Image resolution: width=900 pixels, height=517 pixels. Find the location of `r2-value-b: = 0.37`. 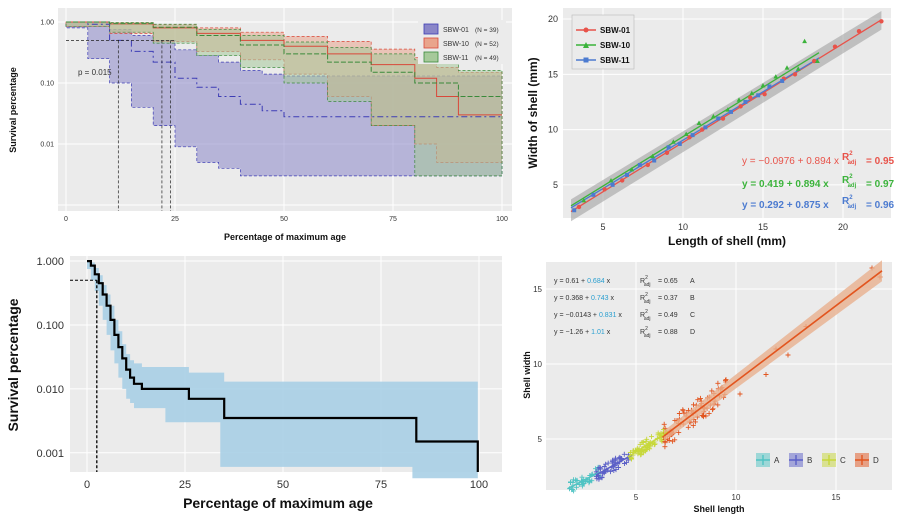

r2-value-b: = 0.37 is located at coordinates (668, 298).